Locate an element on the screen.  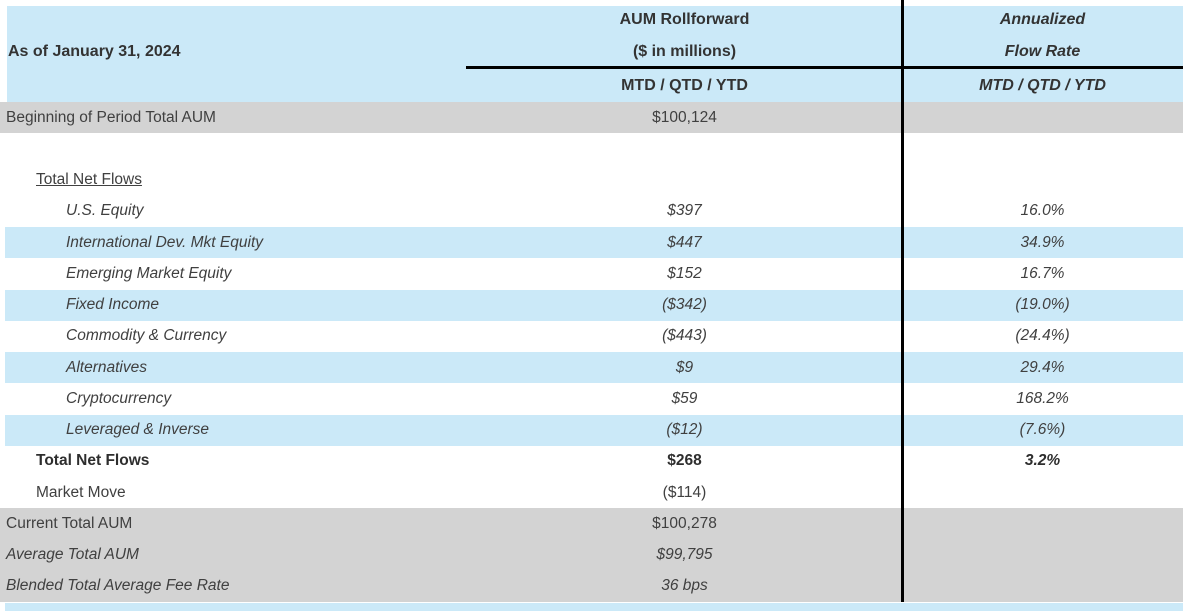
row-label: Market Move is located at coordinates (81, 492).